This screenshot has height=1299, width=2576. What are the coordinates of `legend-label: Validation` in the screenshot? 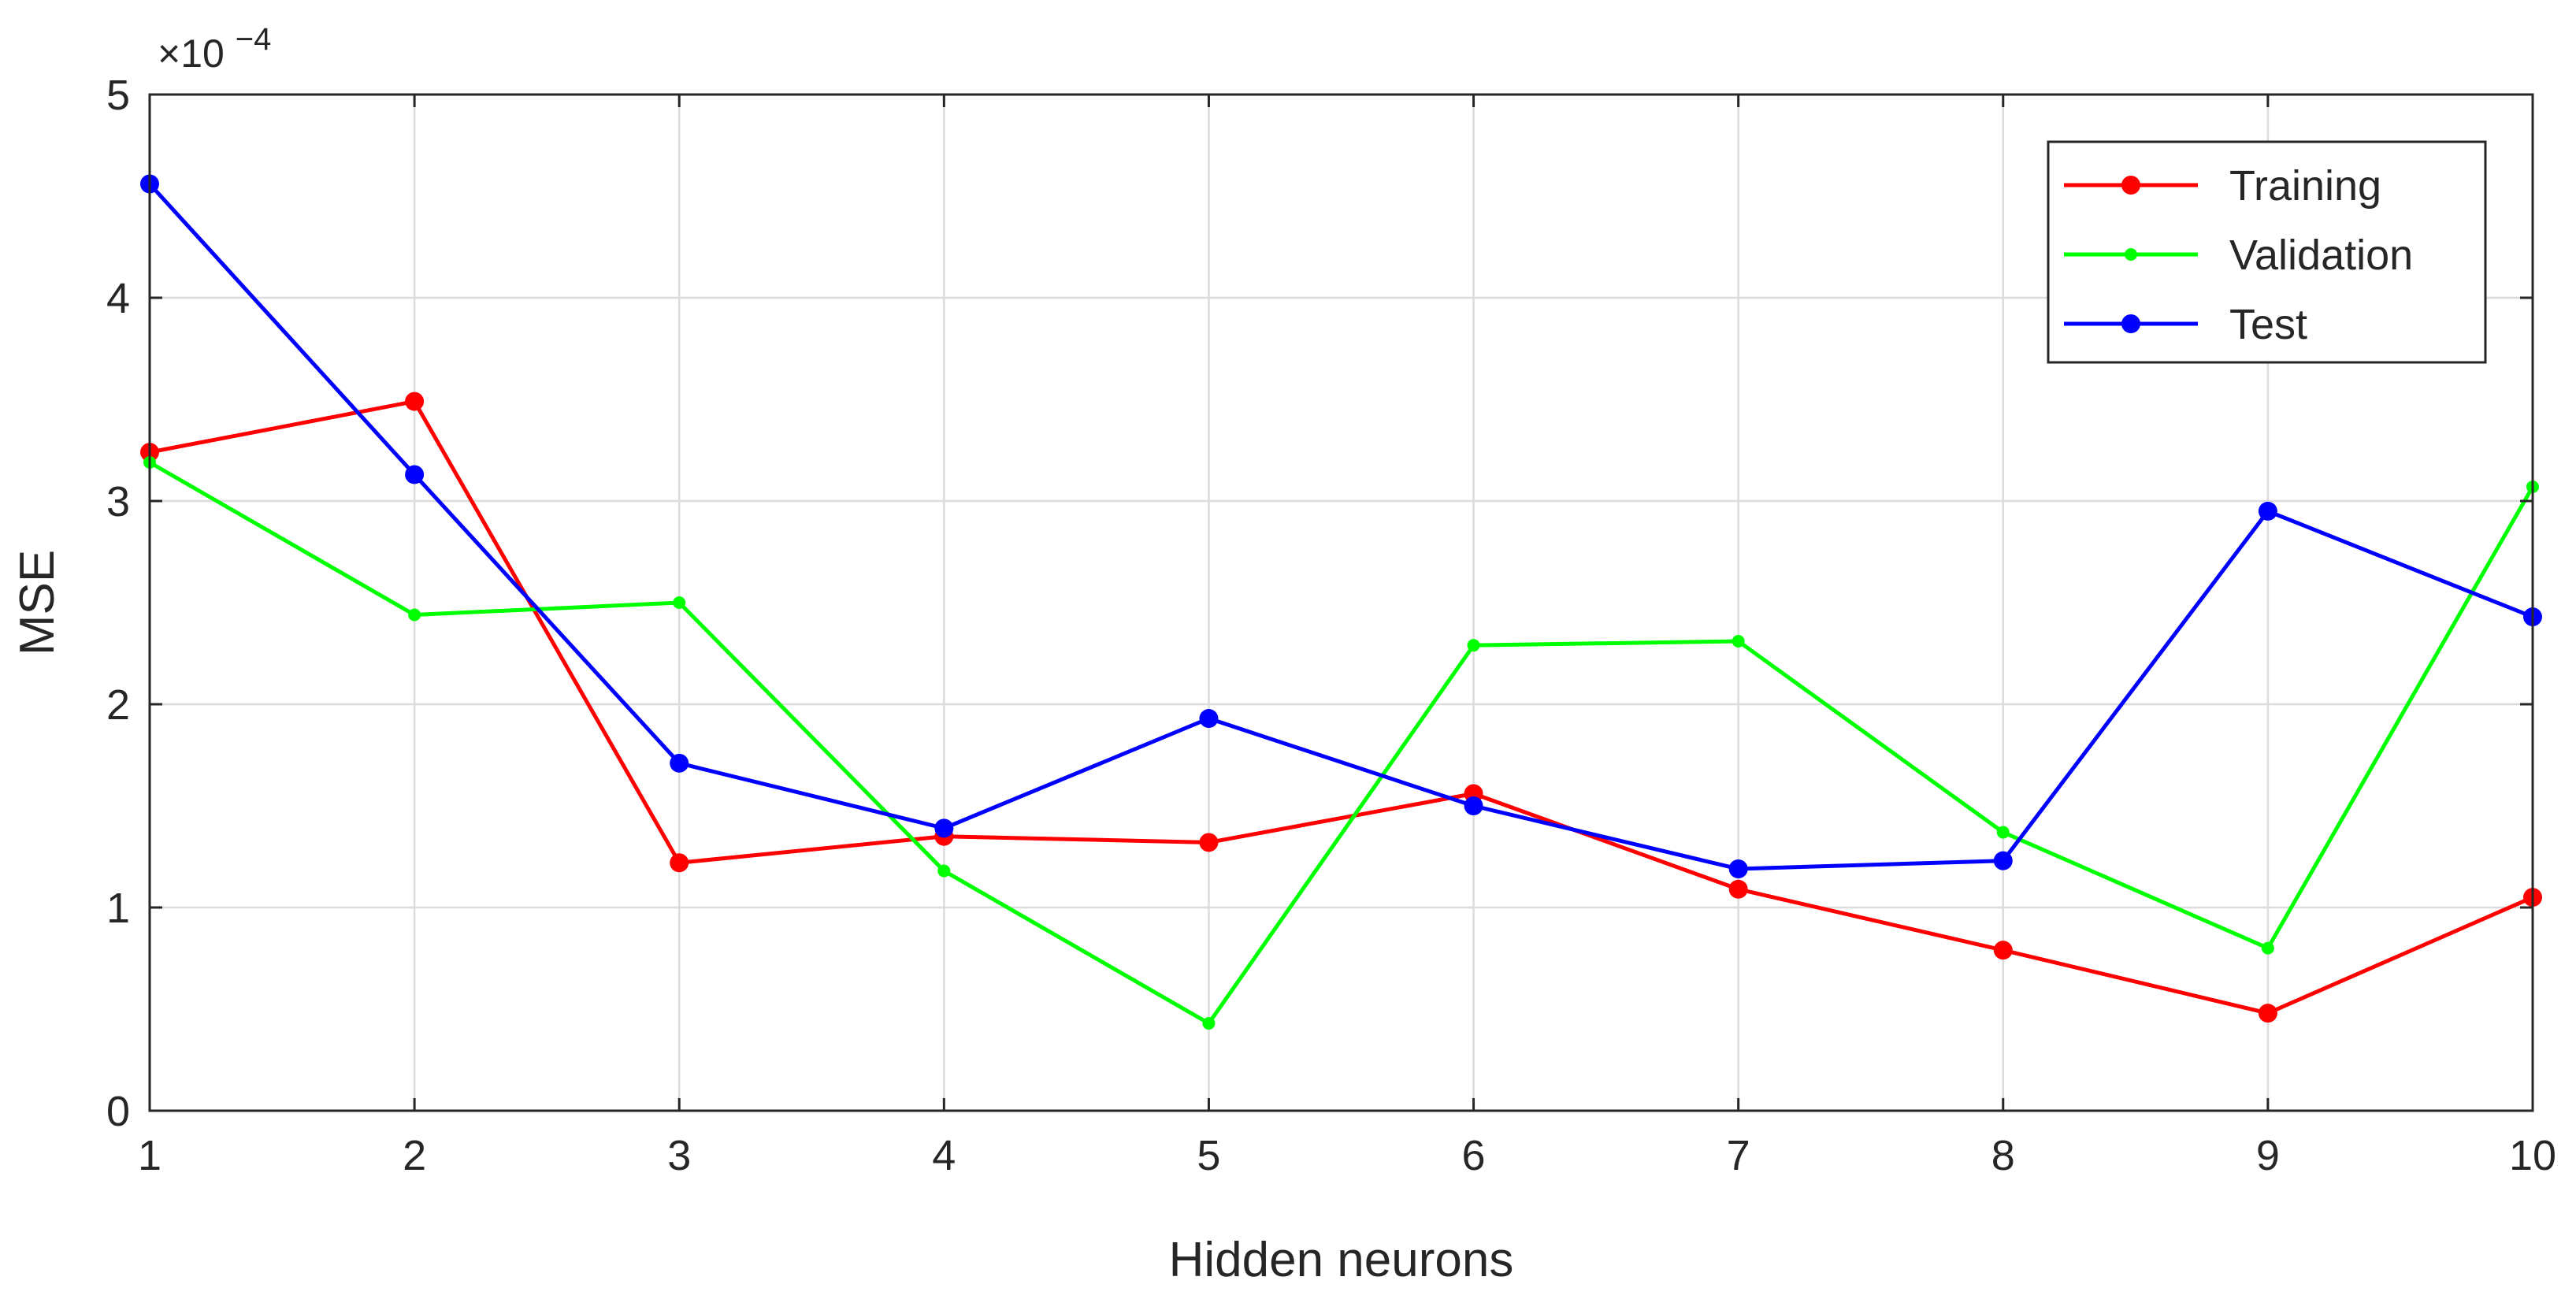 It's located at (2321, 255).